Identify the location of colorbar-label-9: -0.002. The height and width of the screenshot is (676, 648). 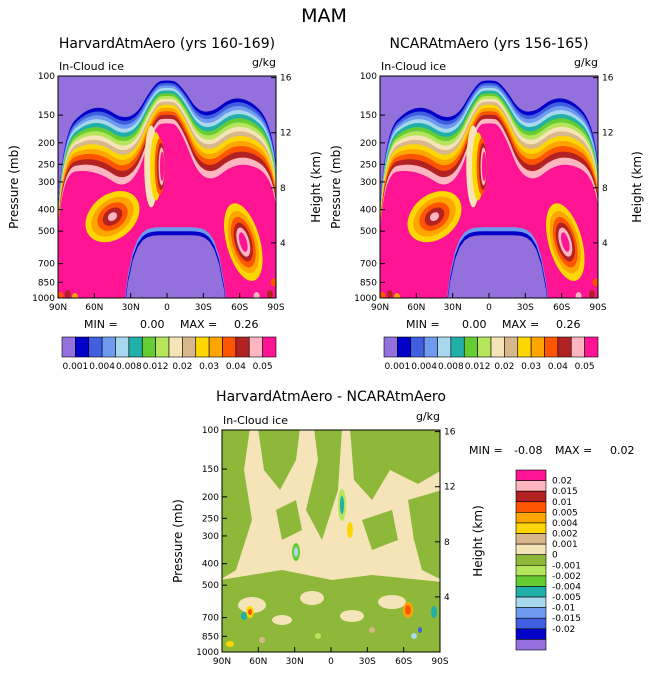
(566, 577).